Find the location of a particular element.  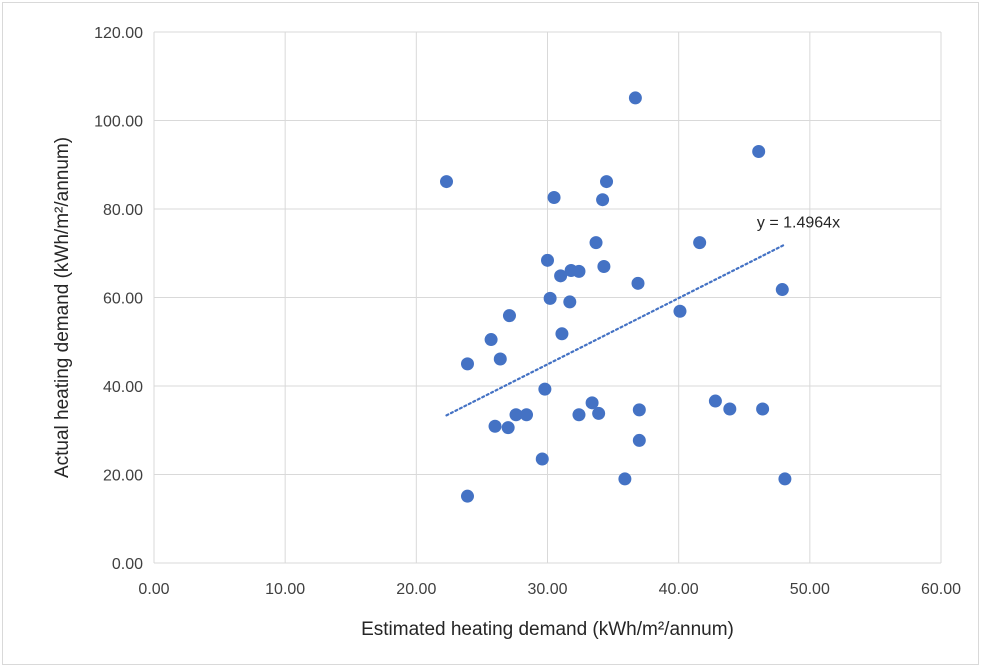

y-tick-label: 20.00 is located at coordinates (123, 476).